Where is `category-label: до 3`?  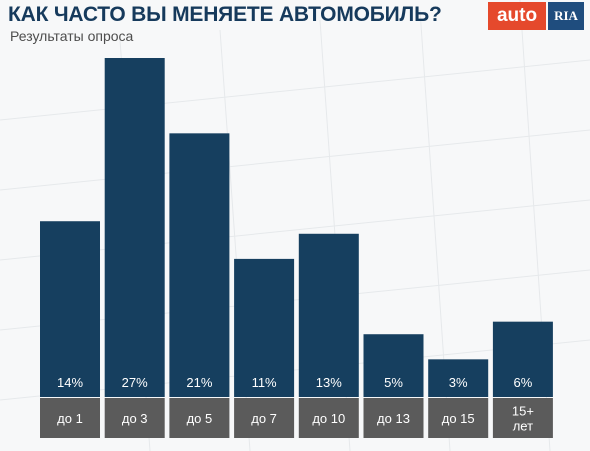 category-label: до 3 is located at coordinates (135, 418).